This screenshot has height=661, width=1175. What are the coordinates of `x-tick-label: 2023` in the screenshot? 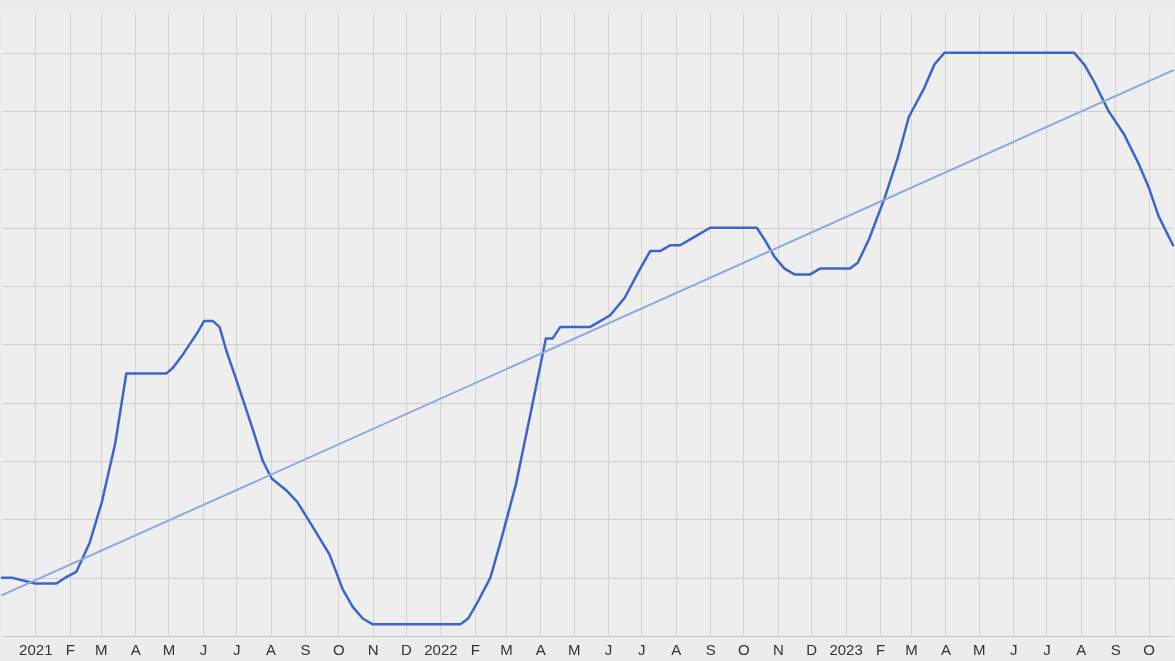 It's located at (846, 649).